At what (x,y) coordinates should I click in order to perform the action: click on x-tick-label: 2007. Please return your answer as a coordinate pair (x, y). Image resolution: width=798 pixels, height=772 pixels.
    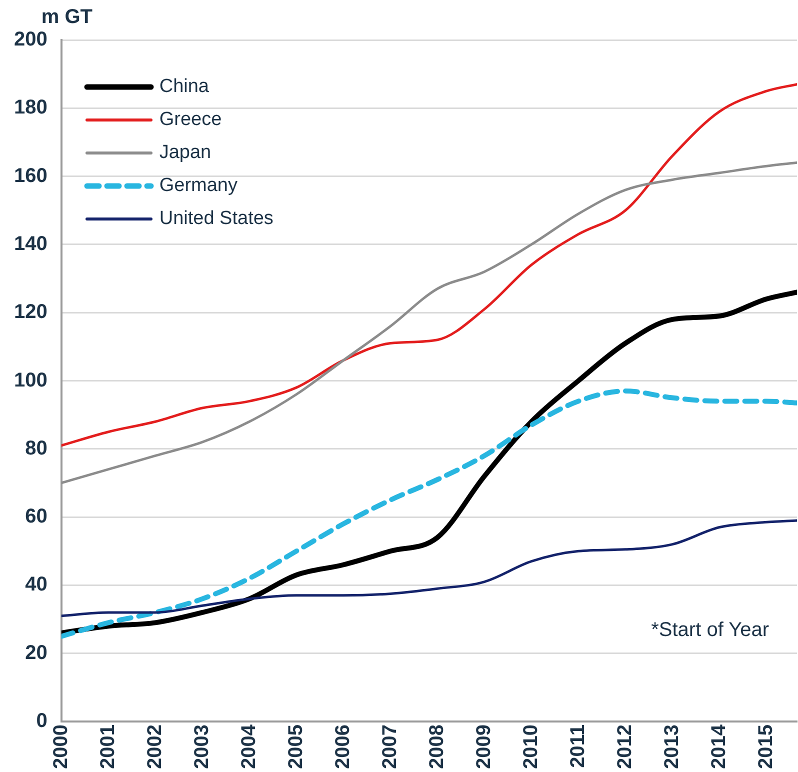
    Looking at the image, I should click on (389, 747).